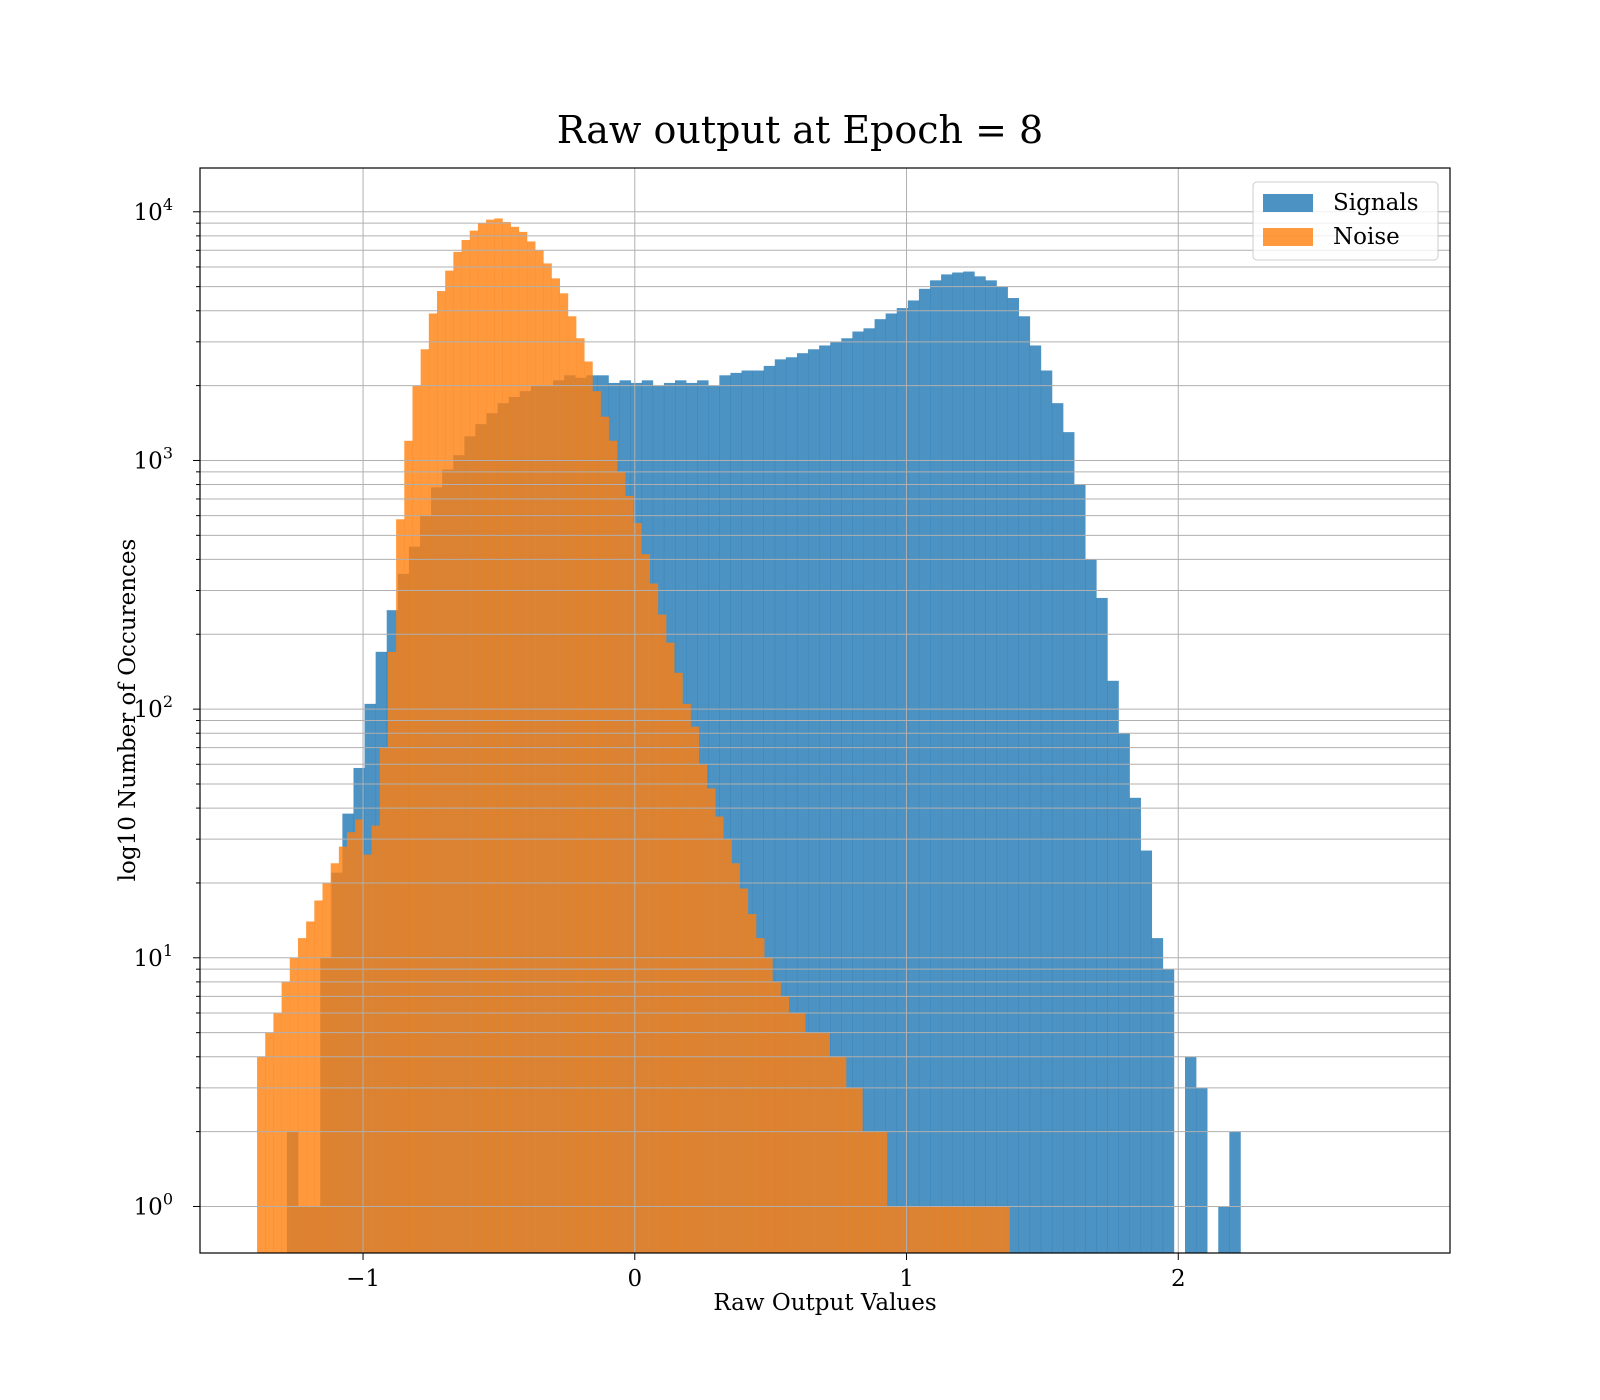 The width and height of the screenshot is (1600, 1400). I want to click on y-tick-label: 10¹, so click(153, 956).